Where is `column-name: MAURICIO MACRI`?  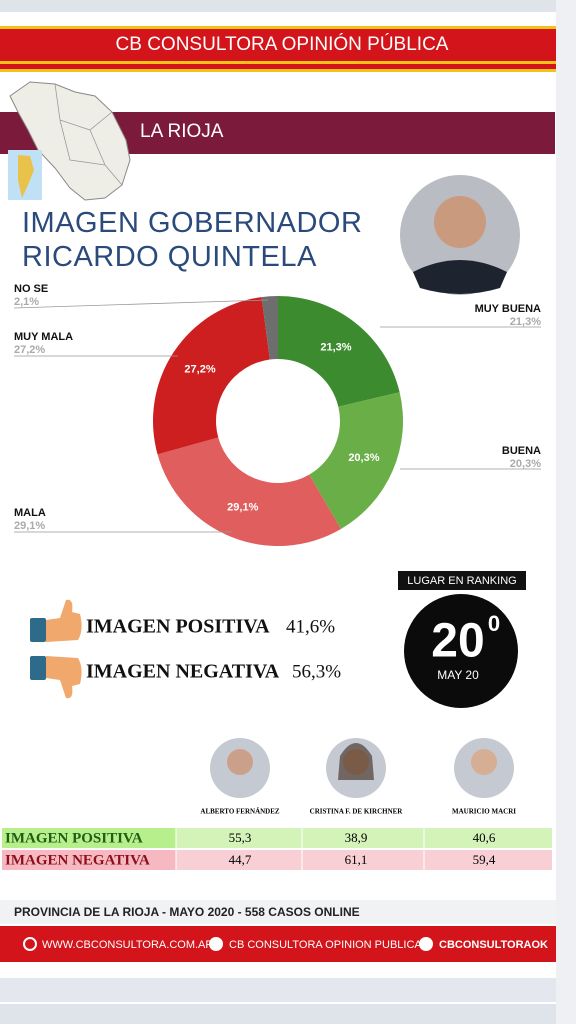 column-name: MAURICIO MACRI is located at coordinates (484, 812).